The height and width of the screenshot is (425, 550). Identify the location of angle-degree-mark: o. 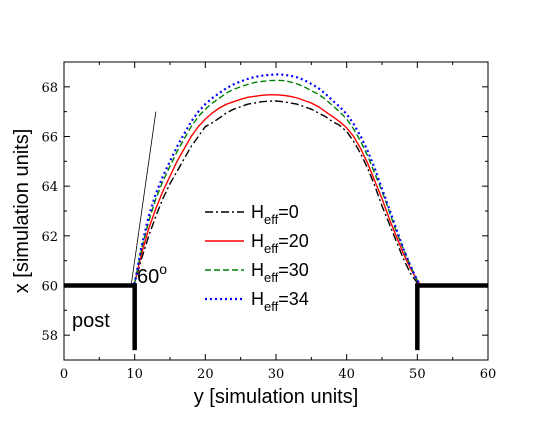
(163, 269).